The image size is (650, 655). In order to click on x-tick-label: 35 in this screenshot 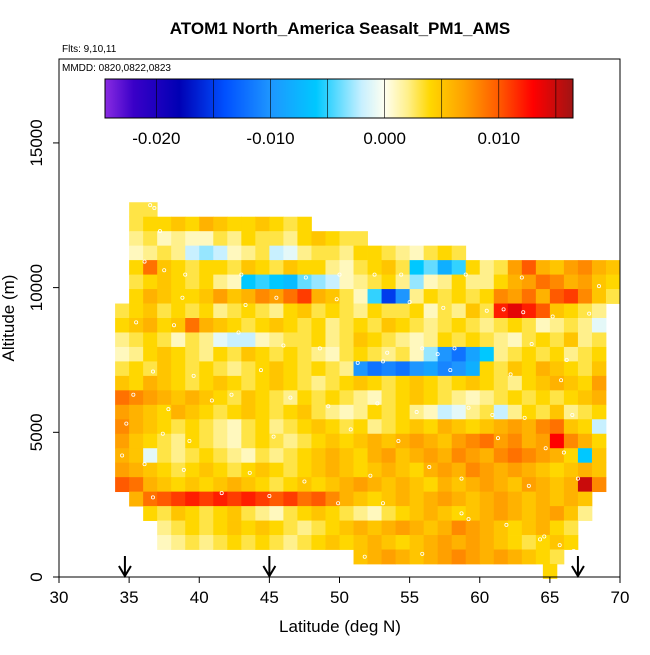, I will do `click(129, 597)`.